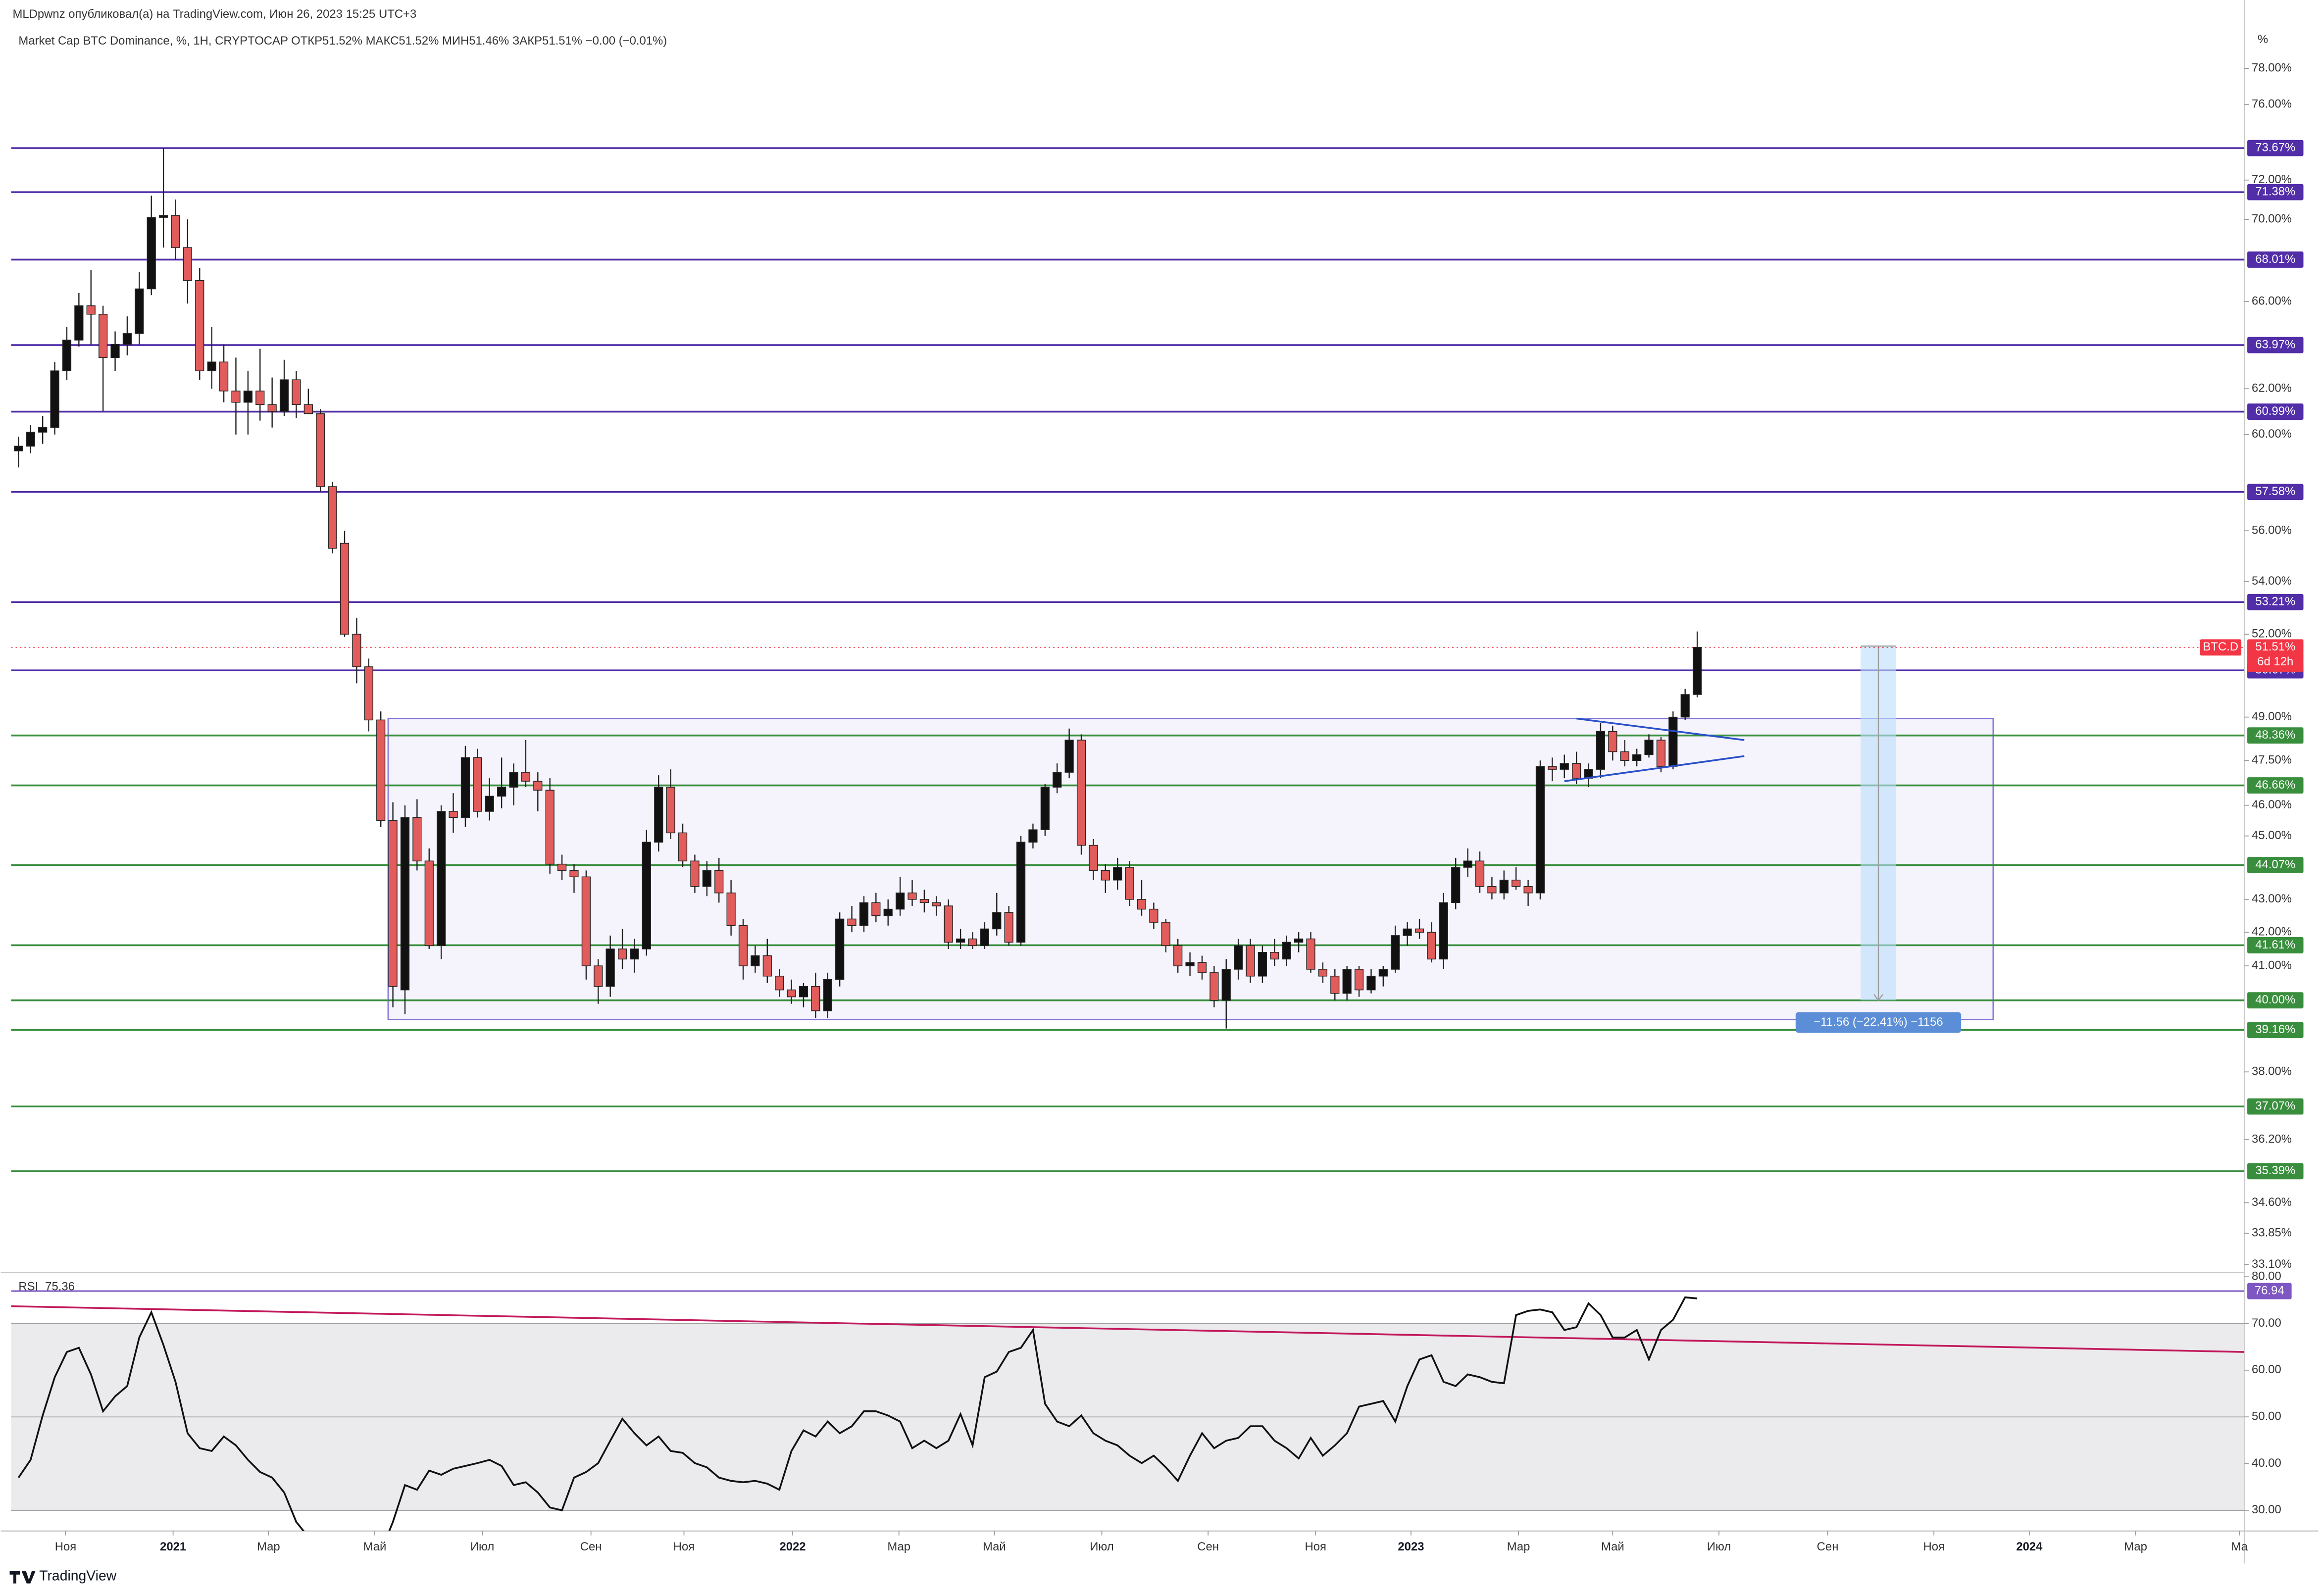 The width and height of the screenshot is (2319, 1596). What do you see at coordinates (2266, 1369) in the screenshot?
I see `rsi-tick-label: 60.00` at bounding box center [2266, 1369].